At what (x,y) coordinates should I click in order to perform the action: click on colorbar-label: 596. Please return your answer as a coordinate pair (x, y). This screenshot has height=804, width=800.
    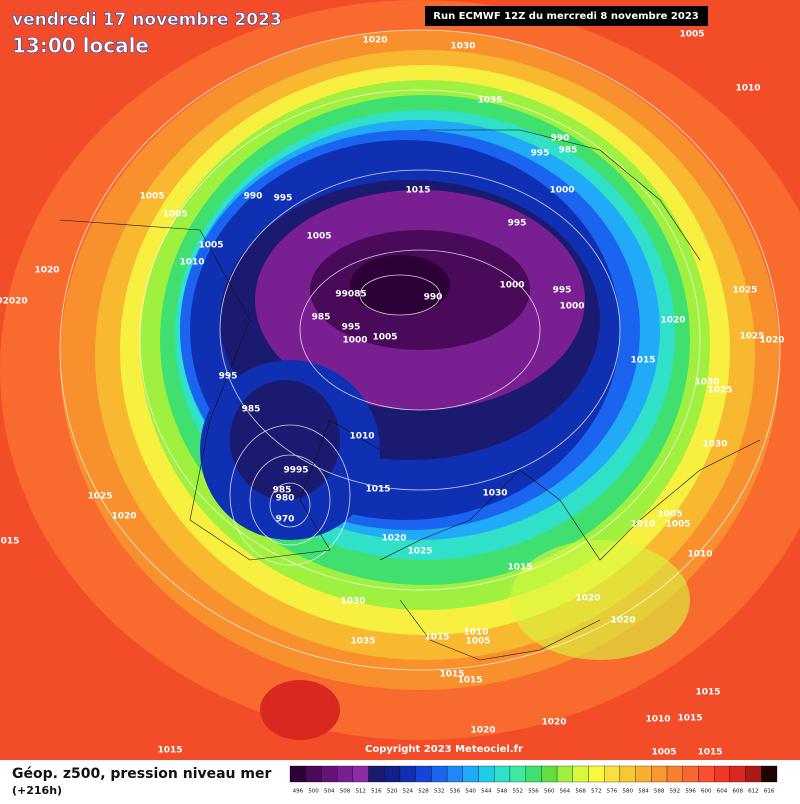
    Looking at the image, I should click on (690, 792).